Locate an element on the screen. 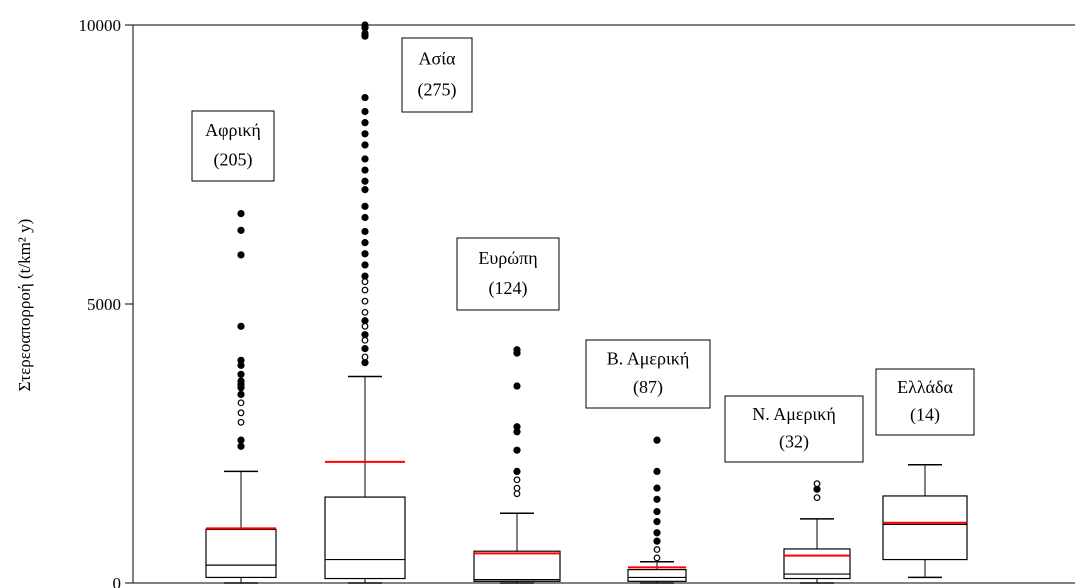 This screenshot has width=1083, height=588. group-label-box: Ελλάδα (14) is located at coordinates (925, 402).